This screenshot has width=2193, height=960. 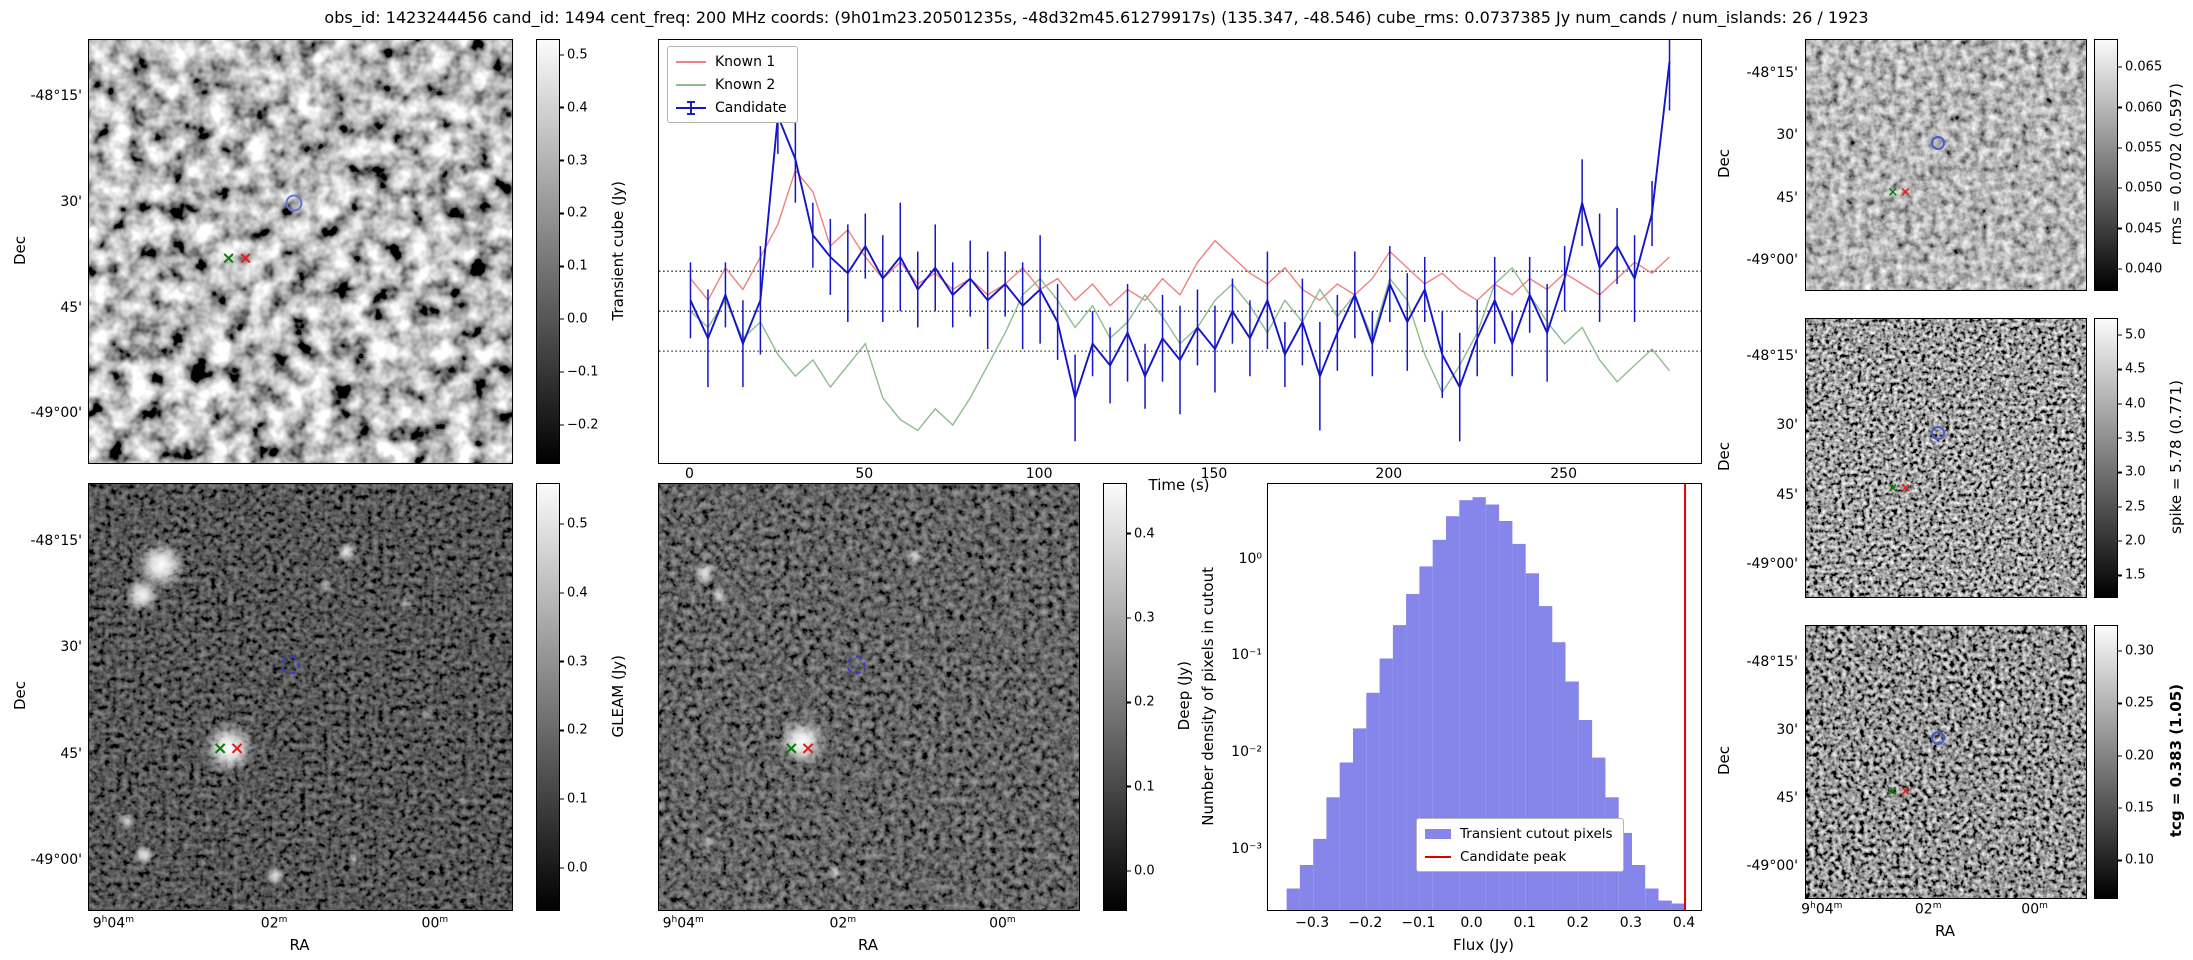 What do you see at coordinates (618, 250) in the screenshot?
I see `transient-colorbar-label-wrap: Transient cube (Jy)` at bounding box center [618, 250].